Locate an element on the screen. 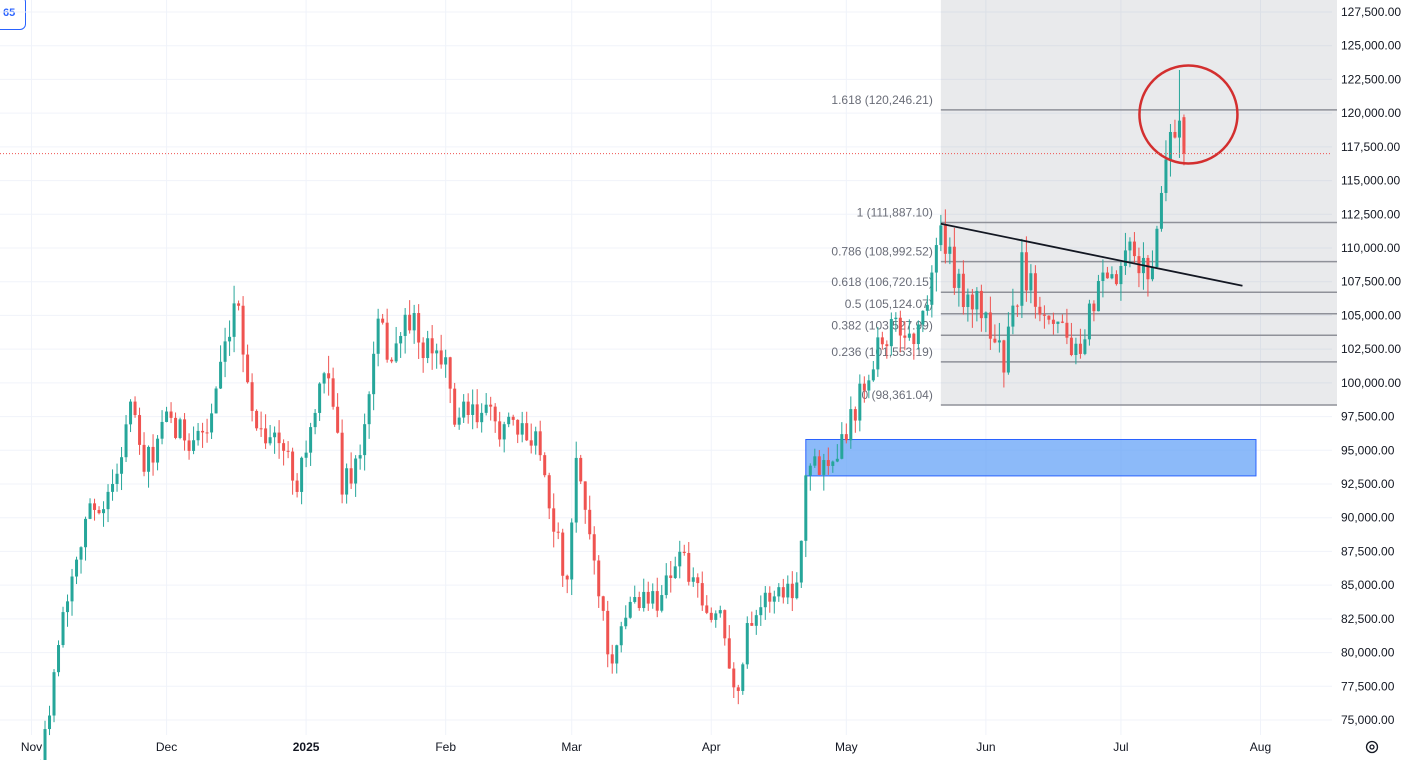 This screenshot has height=760, width=1407. chart-settings-button is located at coordinates (1372, 747).